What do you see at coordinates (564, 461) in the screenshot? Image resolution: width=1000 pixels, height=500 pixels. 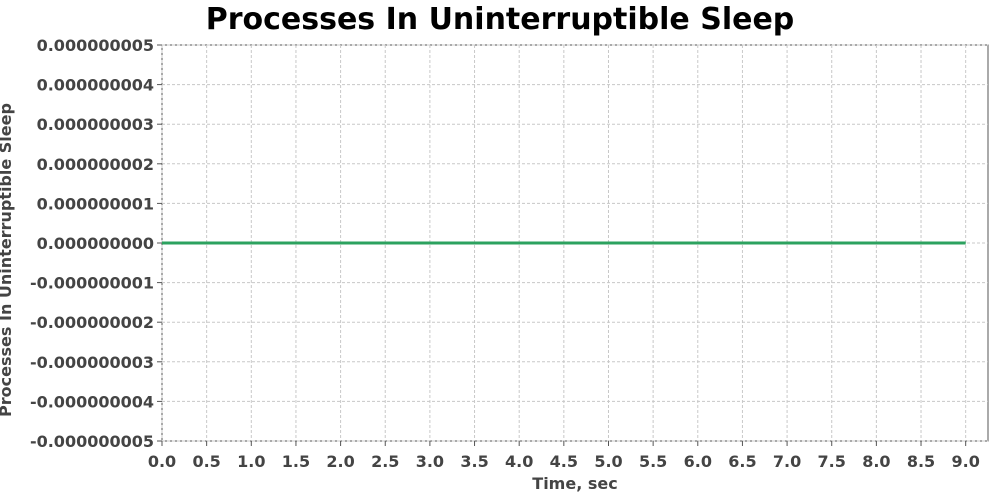 I see `x-tick-label: 4.5` at bounding box center [564, 461].